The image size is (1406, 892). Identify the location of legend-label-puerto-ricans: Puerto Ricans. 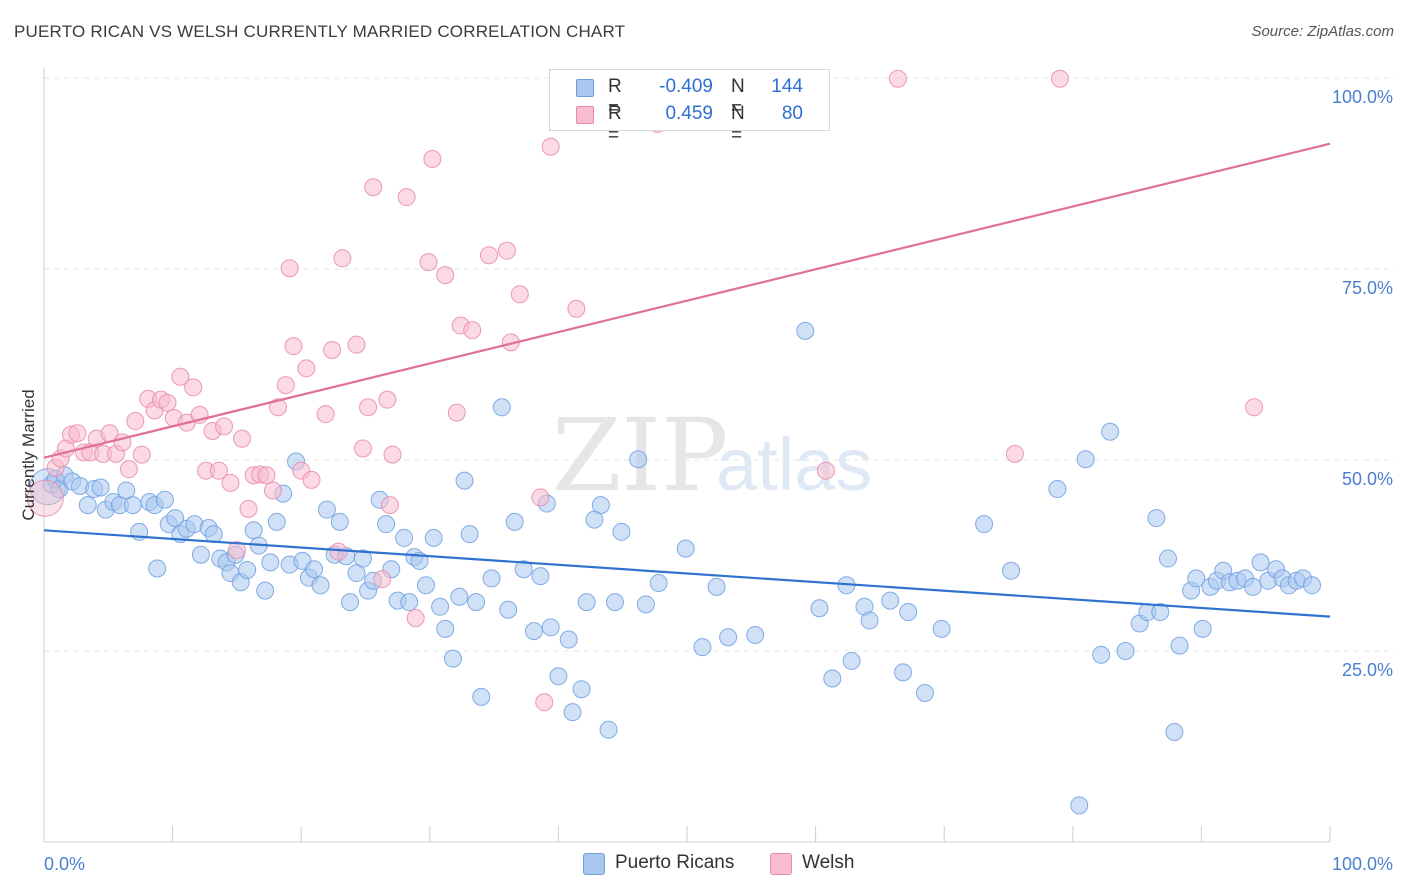
(675, 862).